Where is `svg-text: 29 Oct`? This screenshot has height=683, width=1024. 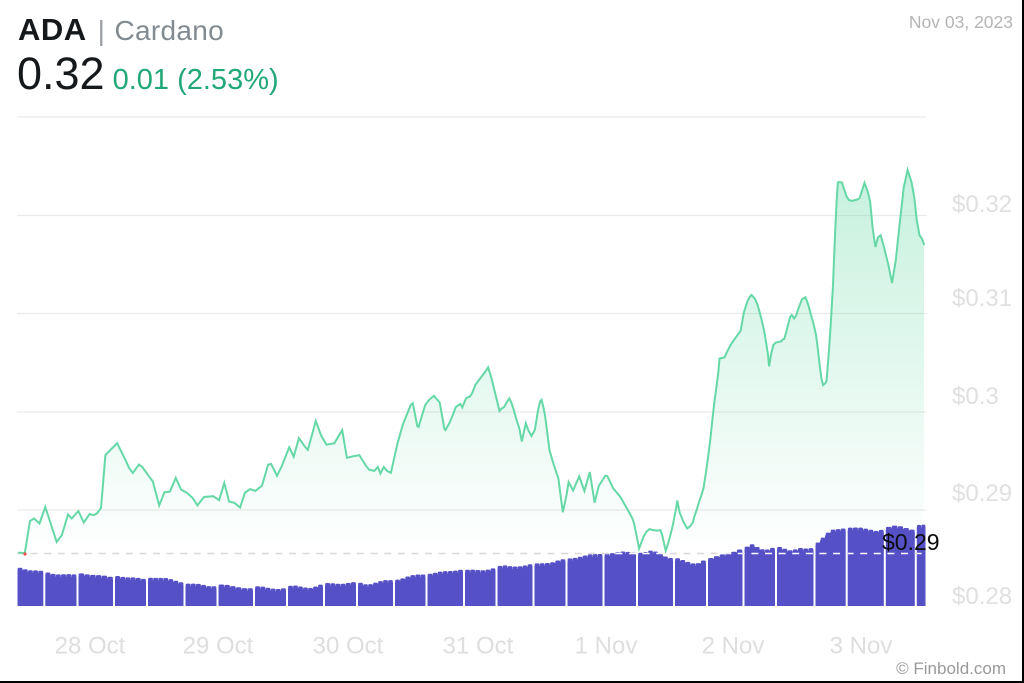
svg-text: 29 Oct is located at coordinates (218, 646).